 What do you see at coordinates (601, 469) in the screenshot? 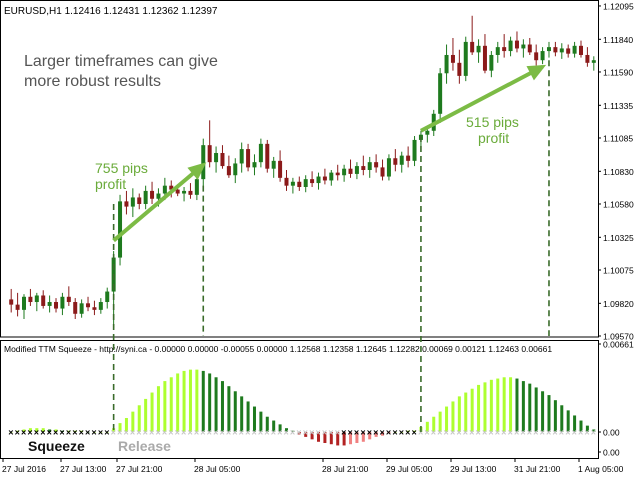
I see `time-tick-label: 1 Aug 05:00` at bounding box center [601, 469].